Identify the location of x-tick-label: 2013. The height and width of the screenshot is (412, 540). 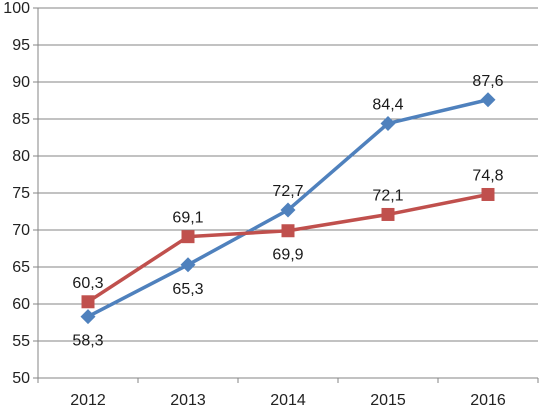
(188, 400).